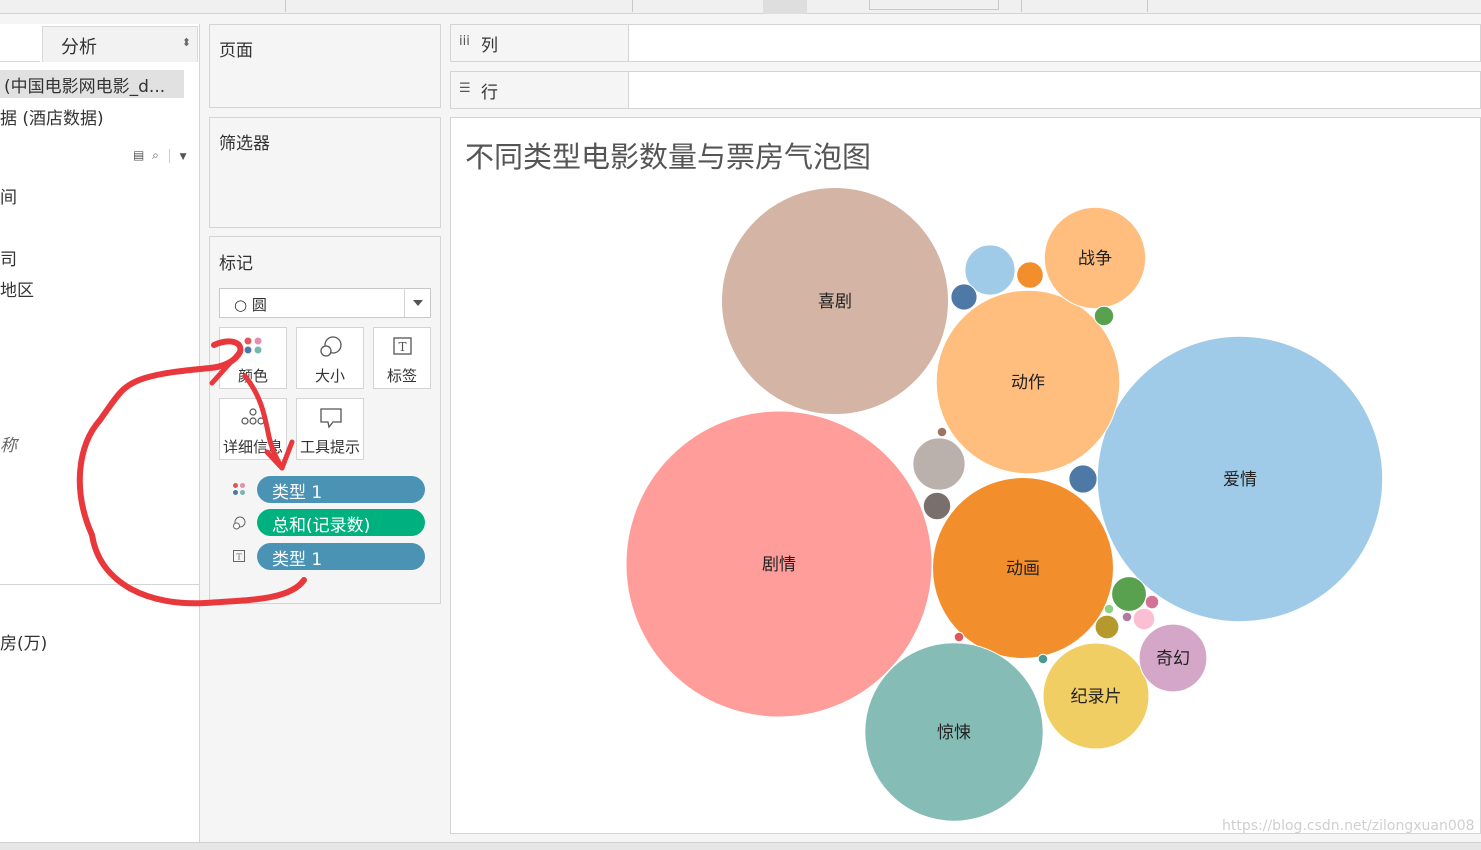  Describe the element at coordinates (120, 44) in the screenshot. I see `tab-analysis: 分析 ⬍` at that location.